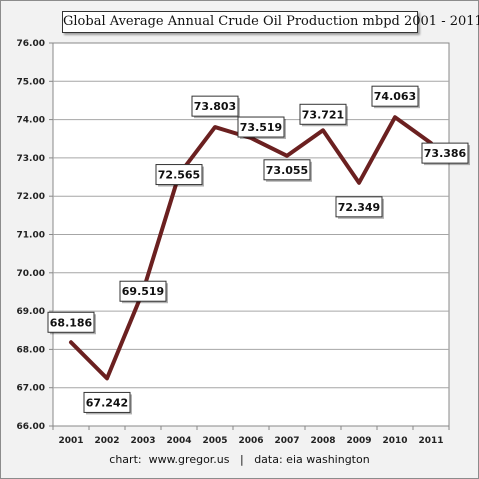 The height and width of the screenshot is (479, 479). What do you see at coordinates (286, 441) in the screenshot?
I see `x-tick-label: 2007` at bounding box center [286, 441].